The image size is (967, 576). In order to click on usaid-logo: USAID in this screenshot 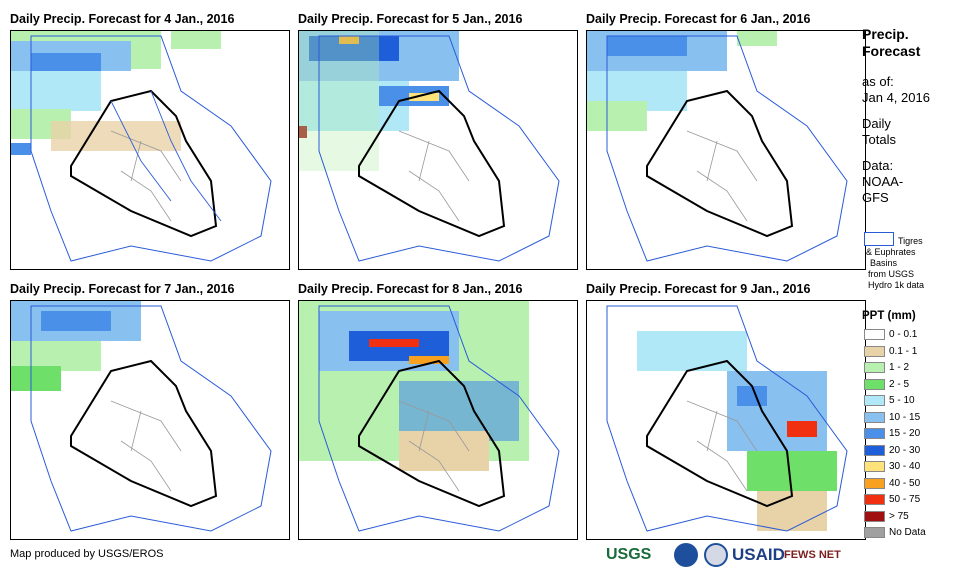, I will do `click(758, 555)`.